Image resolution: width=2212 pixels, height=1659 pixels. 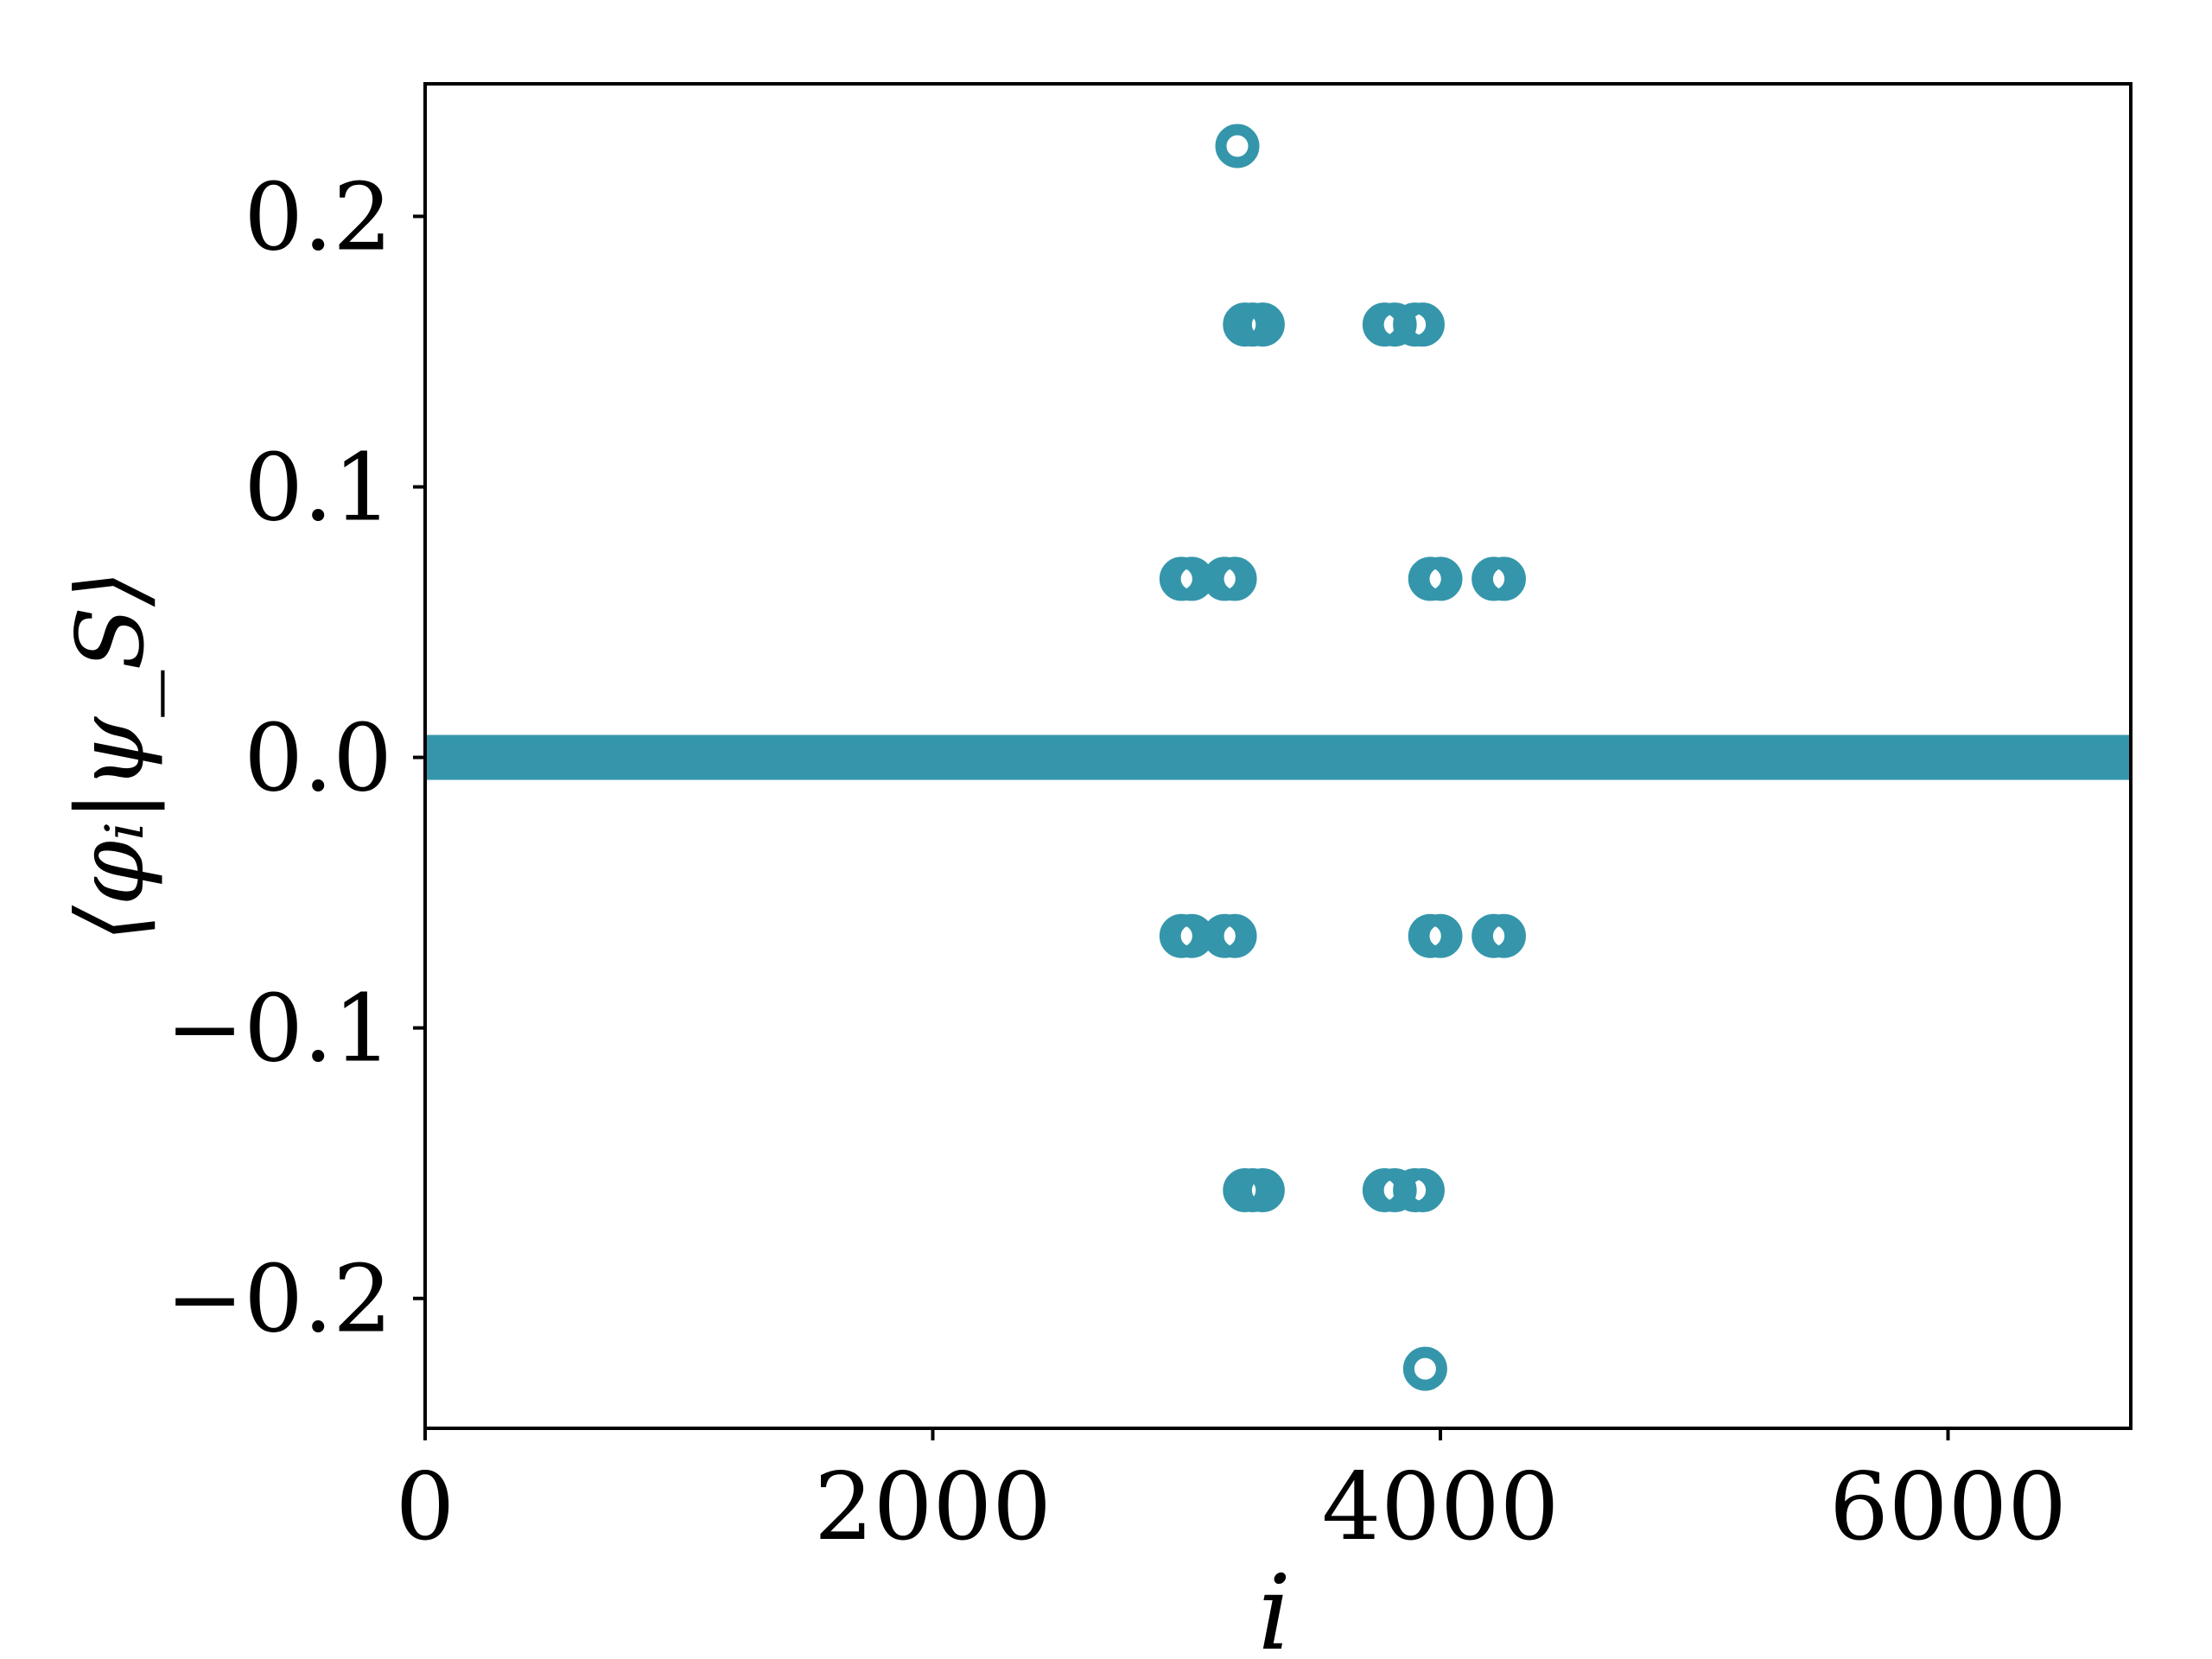 What do you see at coordinates (318, 217) in the screenshot?
I see `y-tick-label-4: 0.2` at bounding box center [318, 217].